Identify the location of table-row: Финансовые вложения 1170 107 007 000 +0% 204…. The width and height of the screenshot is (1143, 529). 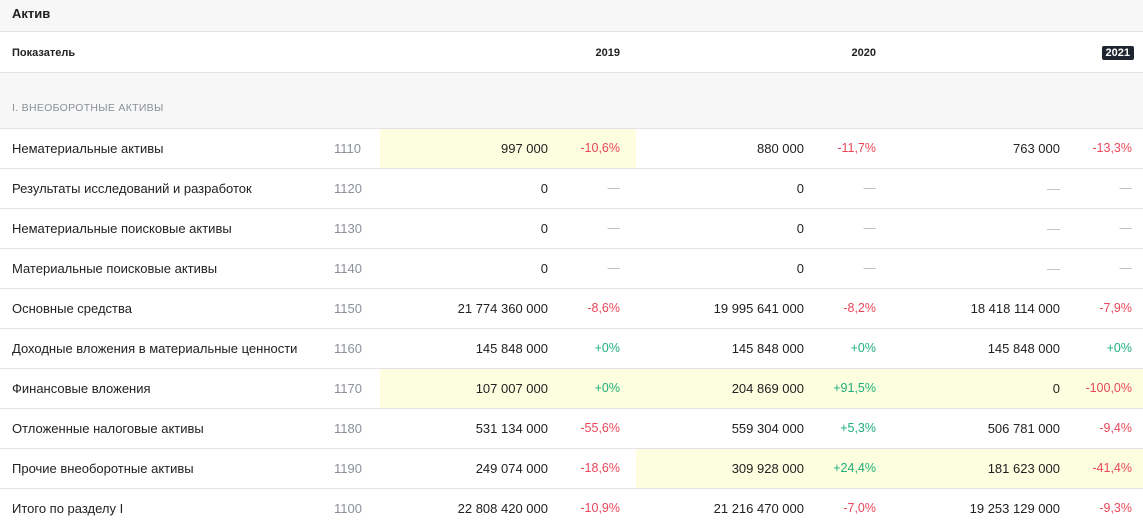
(571, 389).